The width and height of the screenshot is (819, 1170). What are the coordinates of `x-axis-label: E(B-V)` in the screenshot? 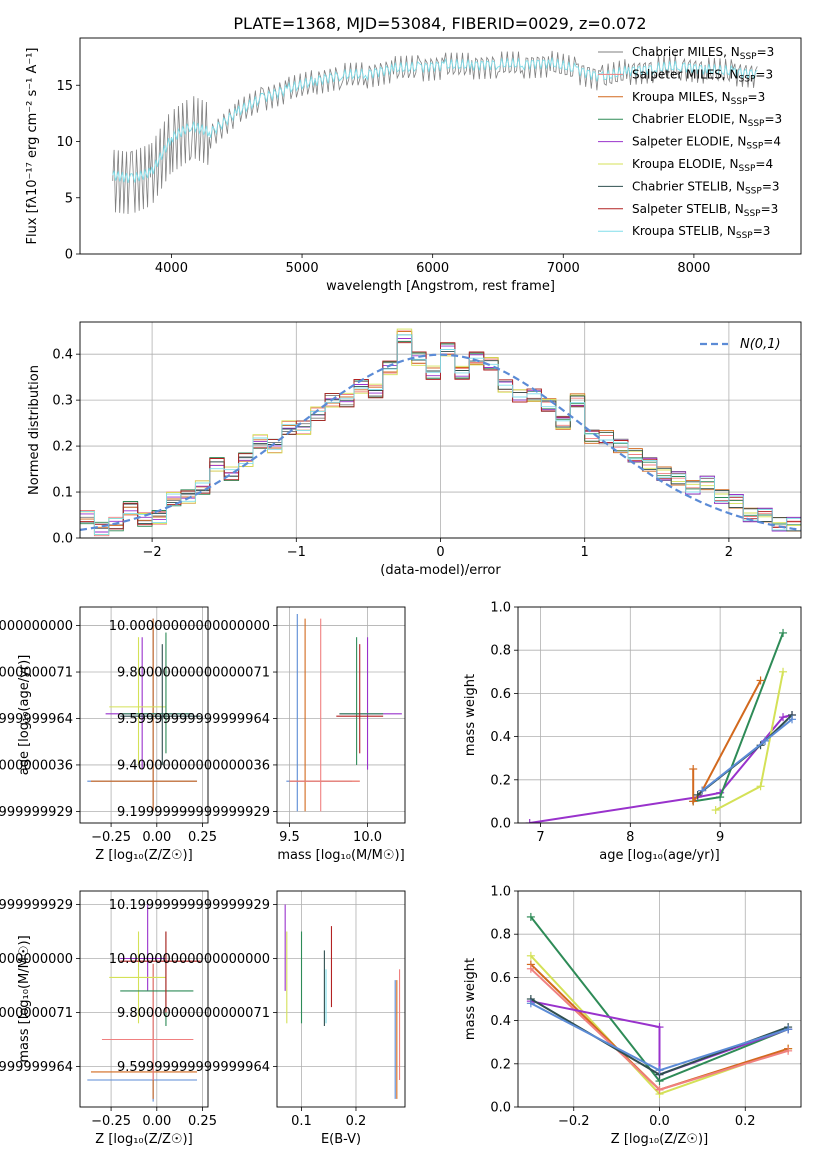 It's located at (341, 1139).